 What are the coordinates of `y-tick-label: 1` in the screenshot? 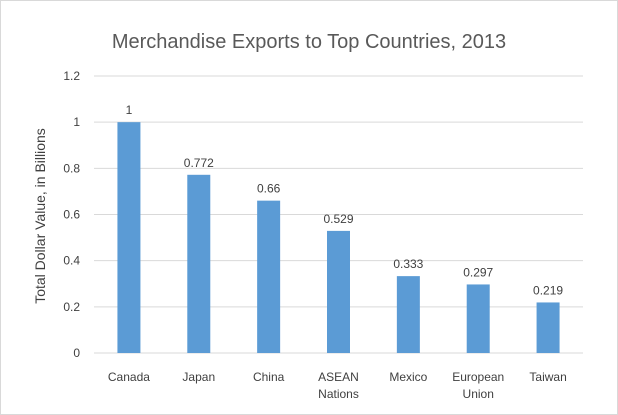 It's located at (76, 122).